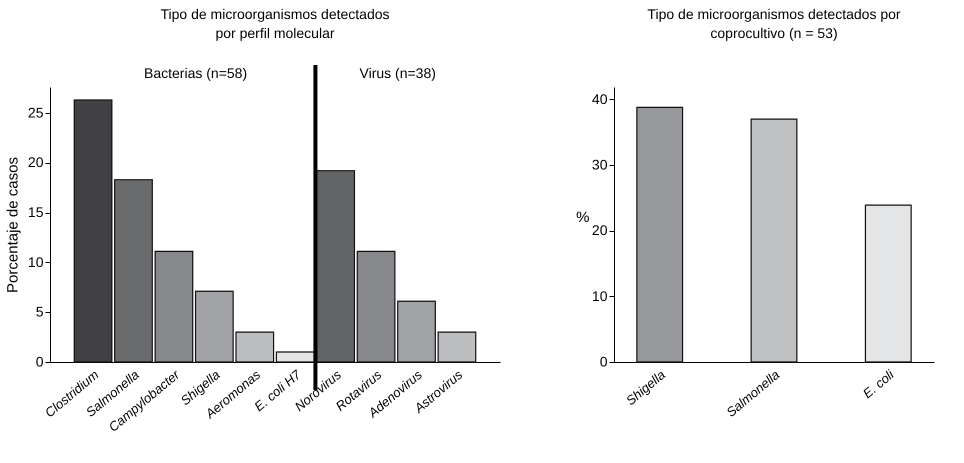 The height and width of the screenshot is (463, 964). What do you see at coordinates (879, 384) in the screenshot?
I see `x-tick-label: E. coli` at bounding box center [879, 384].